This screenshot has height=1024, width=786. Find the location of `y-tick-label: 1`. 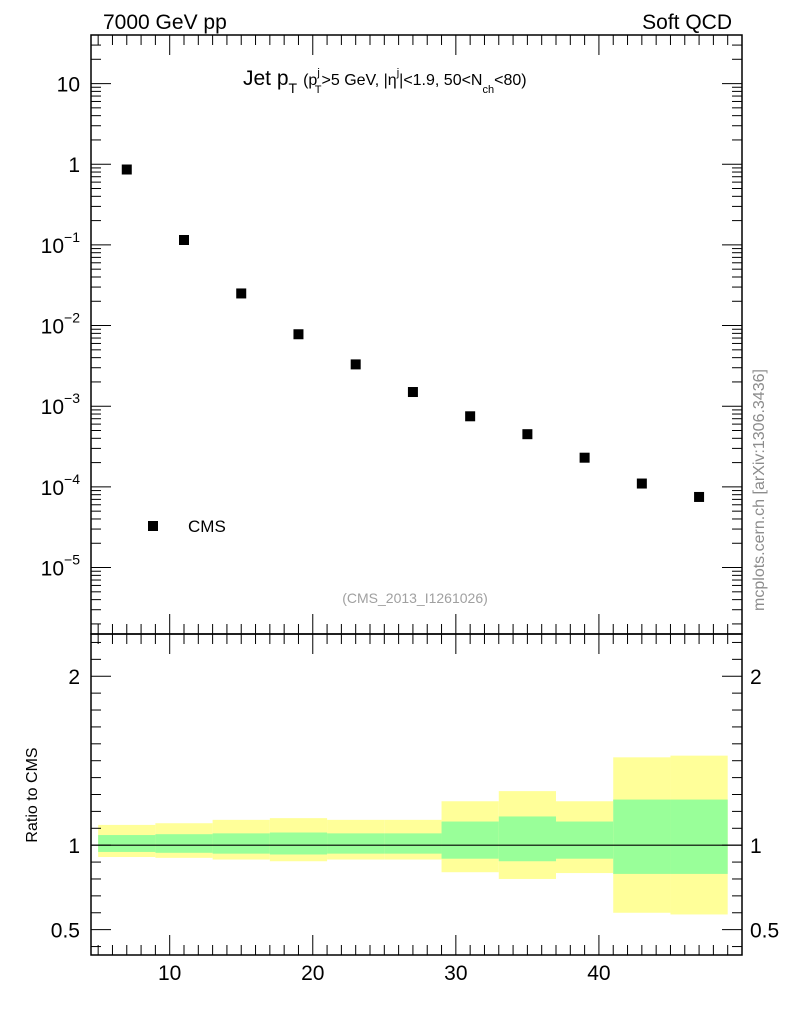

y-tick-label: 1 is located at coordinates (74, 165).